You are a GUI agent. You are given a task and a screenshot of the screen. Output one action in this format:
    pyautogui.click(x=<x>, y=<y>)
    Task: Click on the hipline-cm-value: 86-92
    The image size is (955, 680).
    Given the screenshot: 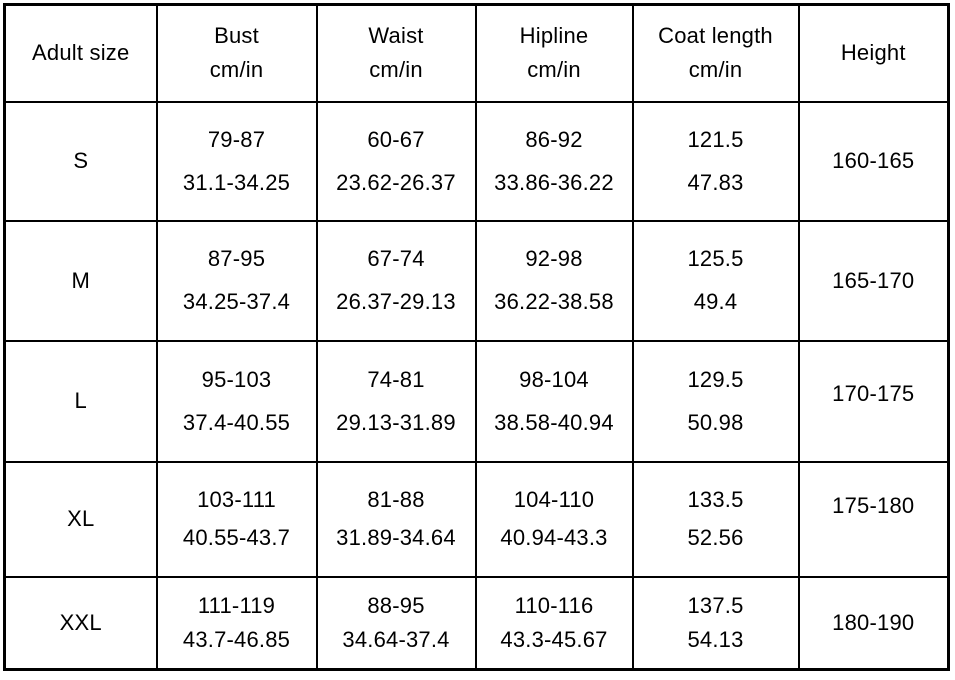 What is the action you would take?
    pyautogui.click(x=554, y=139)
    